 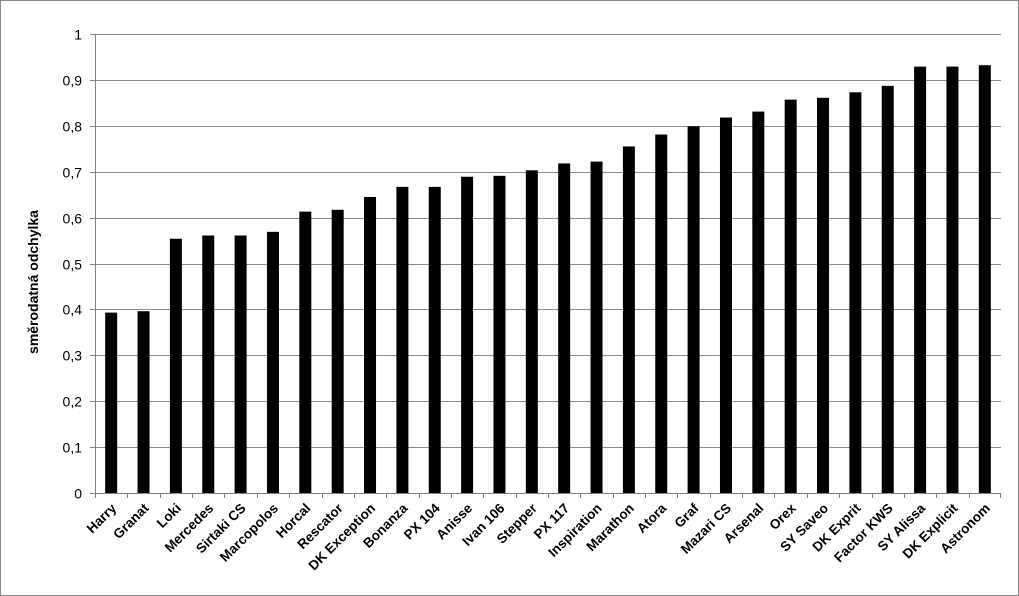 What do you see at coordinates (73, 127) in the screenshot?
I see `y-tick-label: 0,8` at bounding box center [73, 127].